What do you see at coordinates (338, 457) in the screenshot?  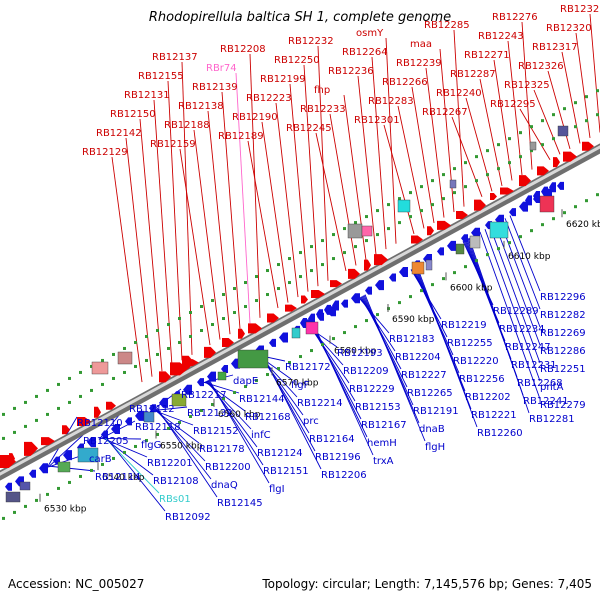 I see `gene-label: RB12196` at bounding box center [338, 457].